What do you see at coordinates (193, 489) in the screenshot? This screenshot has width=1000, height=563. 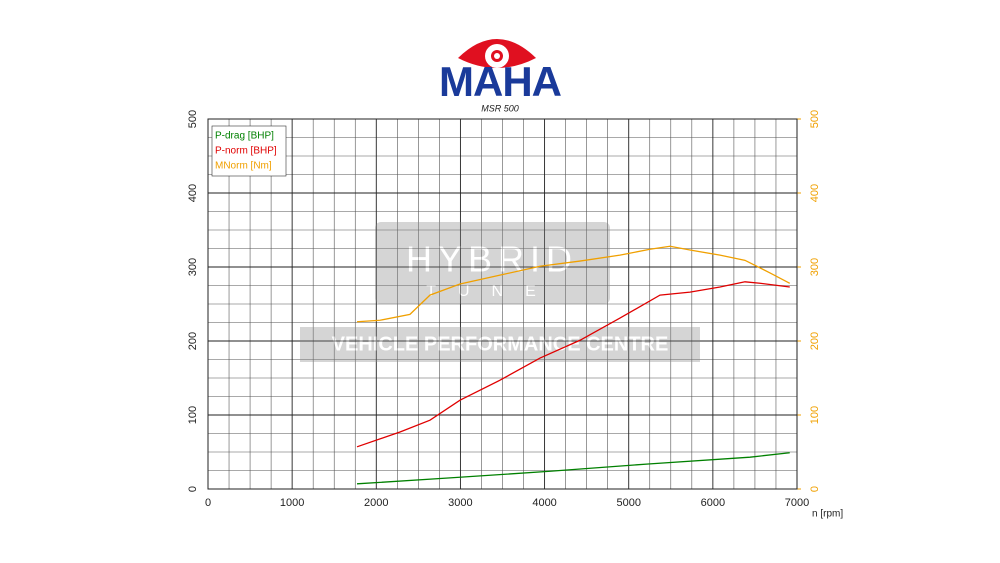 I see `y-tick-label: 0` at bounding box center [193, 489].